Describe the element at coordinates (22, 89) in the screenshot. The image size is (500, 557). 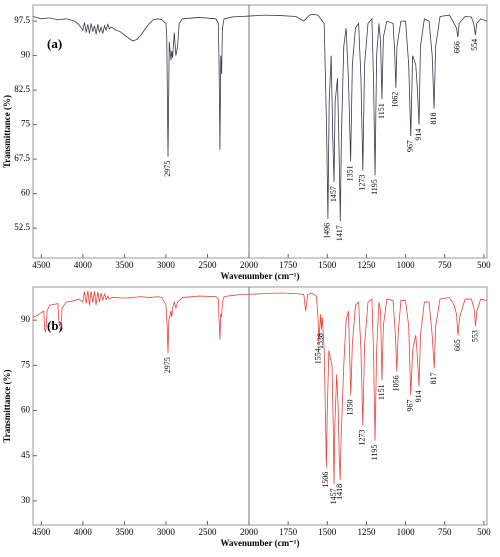
I see `y-tick-label: 82.5` at that location.